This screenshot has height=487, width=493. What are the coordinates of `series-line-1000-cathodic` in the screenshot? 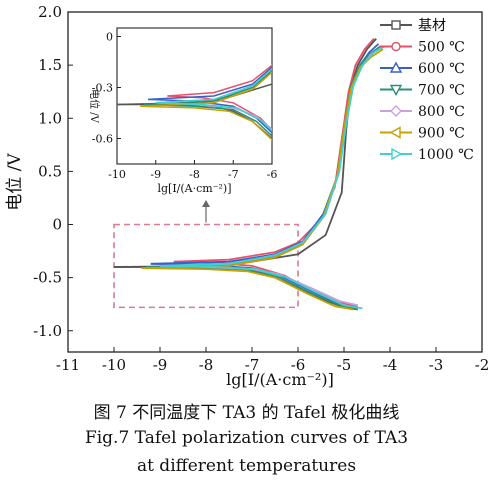 It's located at (261, 287).